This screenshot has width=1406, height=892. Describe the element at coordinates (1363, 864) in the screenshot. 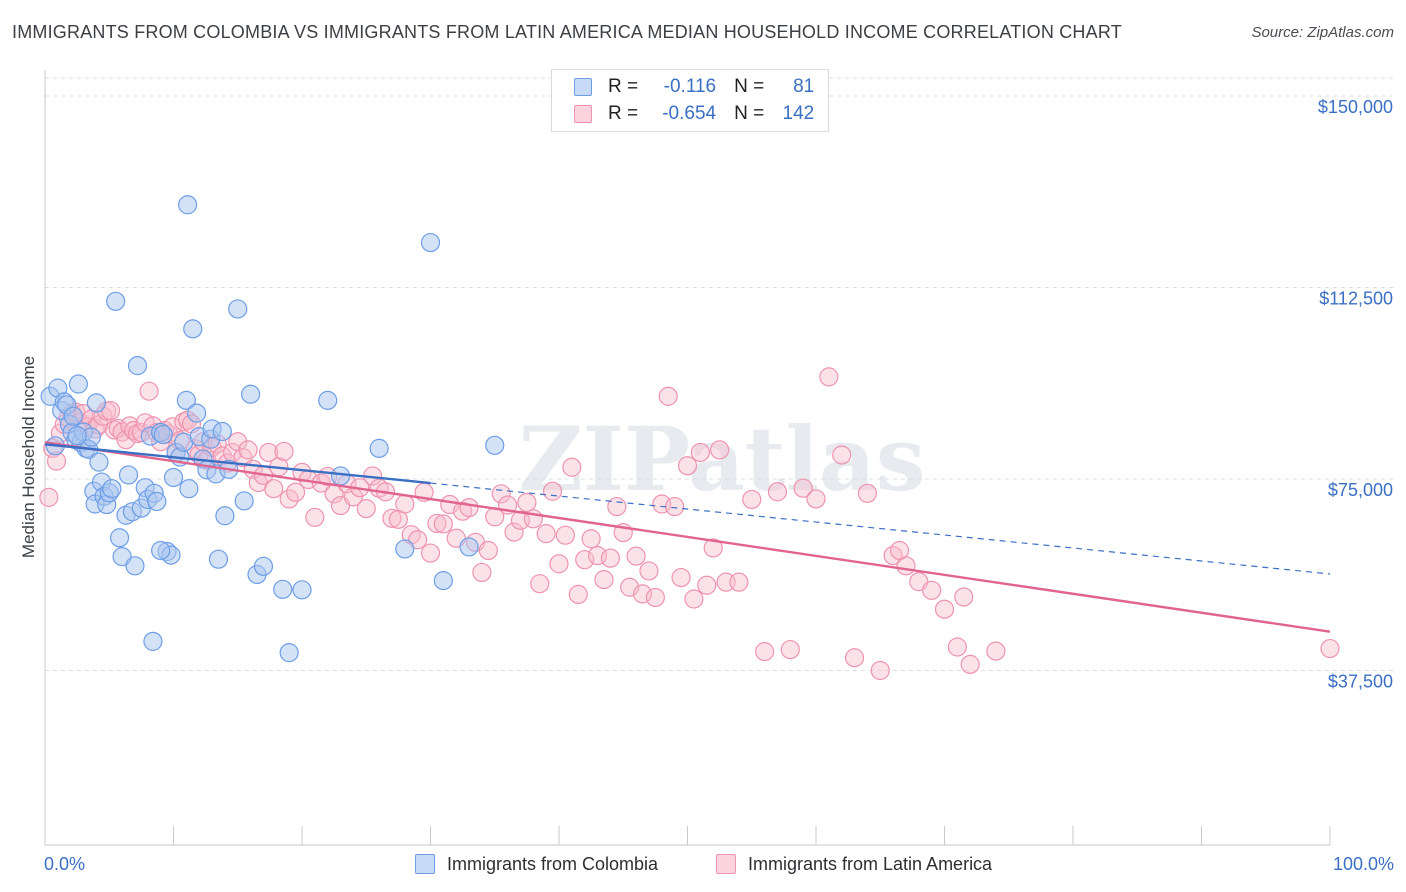

I see `x-tick-label: 100.0%` at that location.